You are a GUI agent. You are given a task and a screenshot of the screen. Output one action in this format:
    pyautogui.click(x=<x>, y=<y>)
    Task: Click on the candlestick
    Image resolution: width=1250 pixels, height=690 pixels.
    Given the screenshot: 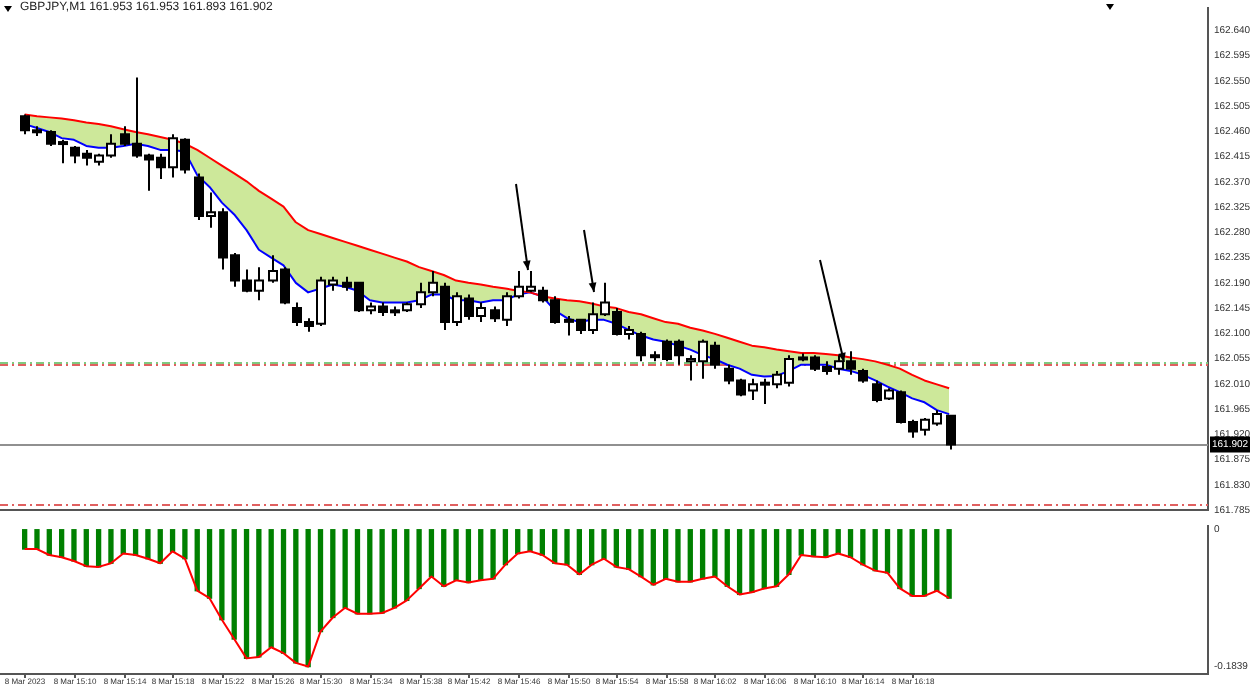 What is the action you would take?
    pyautogui.click(x=951, y=432)
    